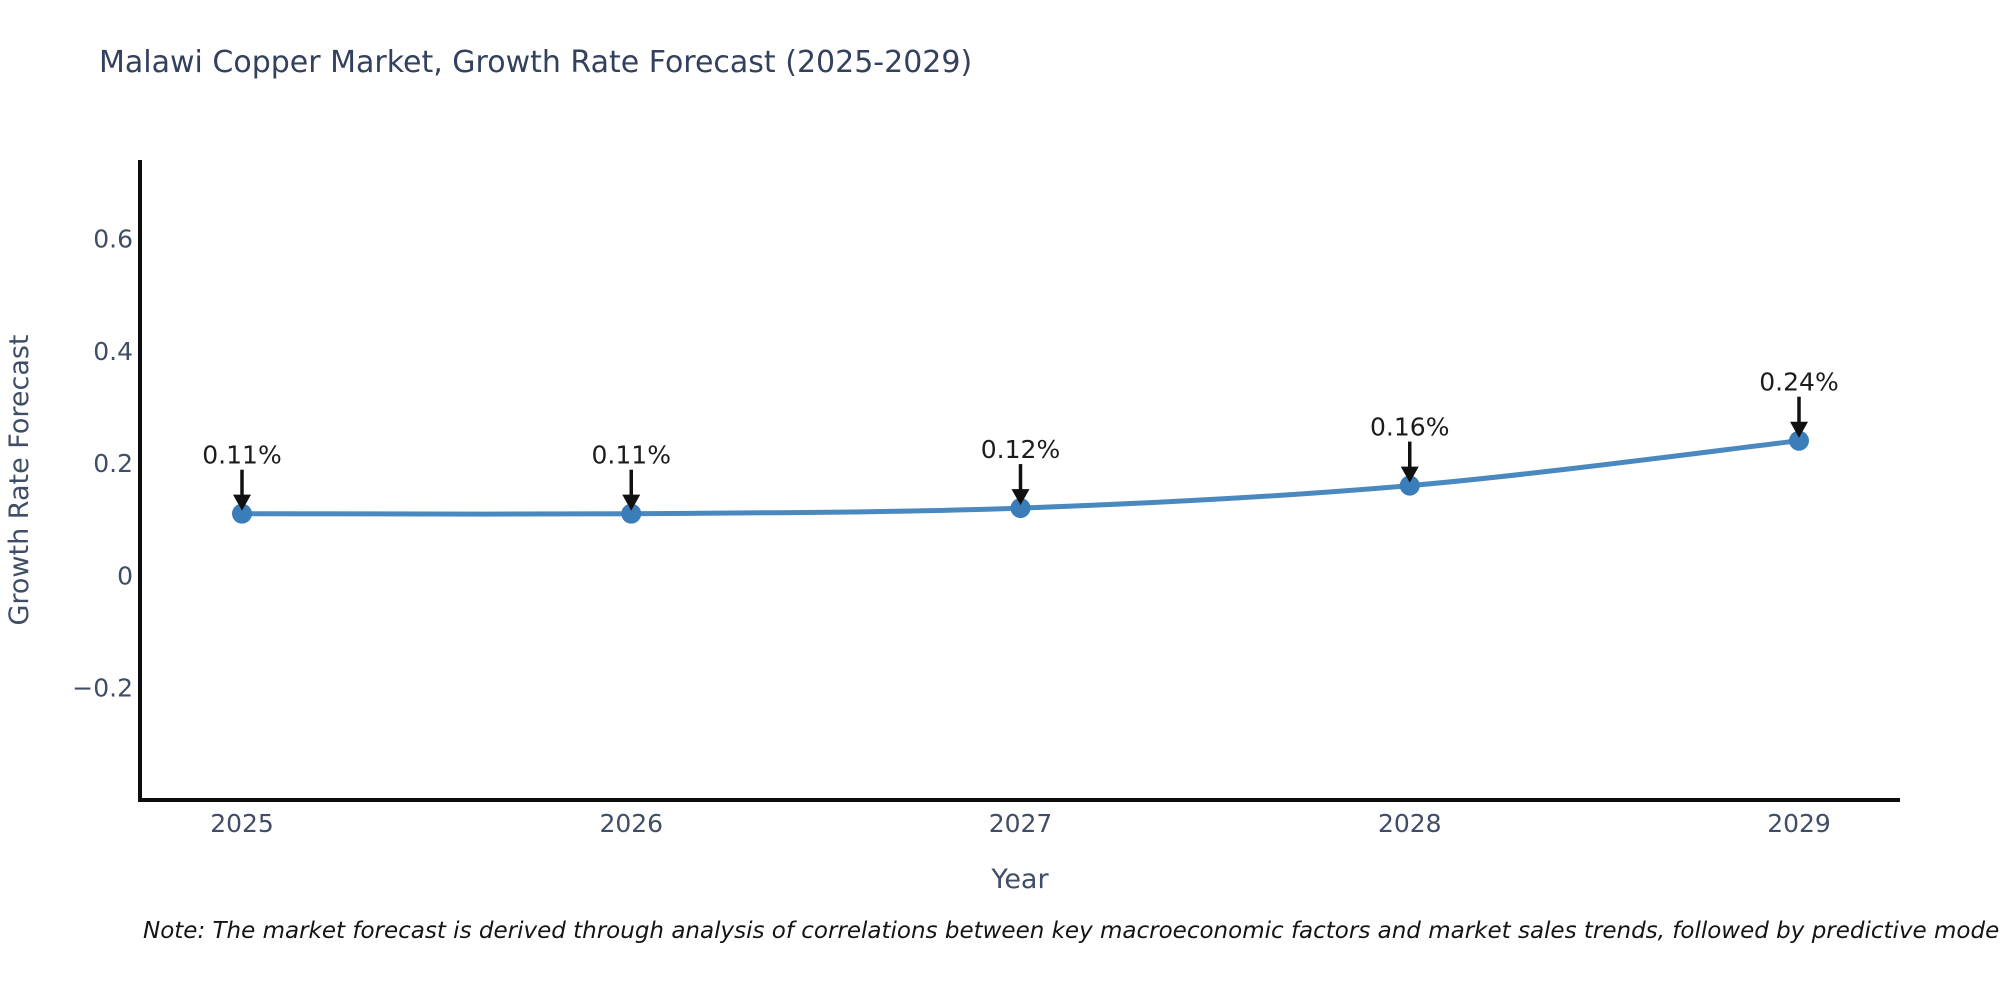 Image resolution: width=2000 pixels, height=1000 pixels. I want to click on data-point-2028, so click(1409, 485).